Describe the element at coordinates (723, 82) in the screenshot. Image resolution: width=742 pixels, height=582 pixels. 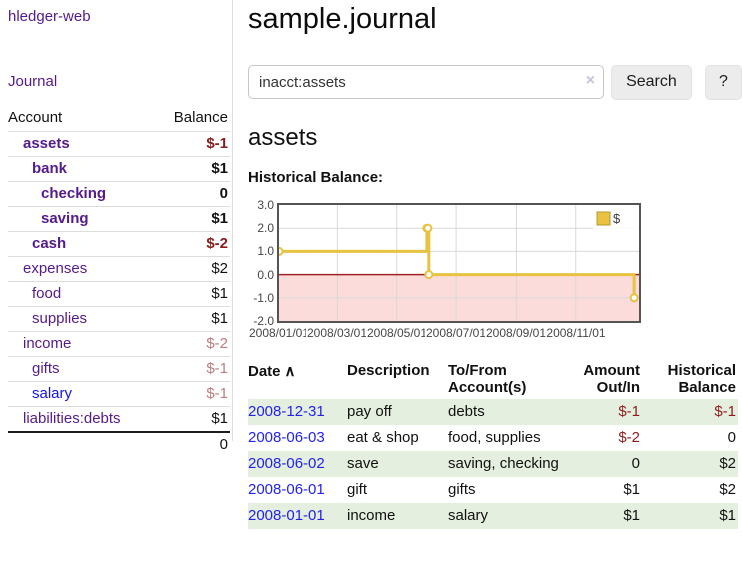
I see `help-button: ?` at that location.